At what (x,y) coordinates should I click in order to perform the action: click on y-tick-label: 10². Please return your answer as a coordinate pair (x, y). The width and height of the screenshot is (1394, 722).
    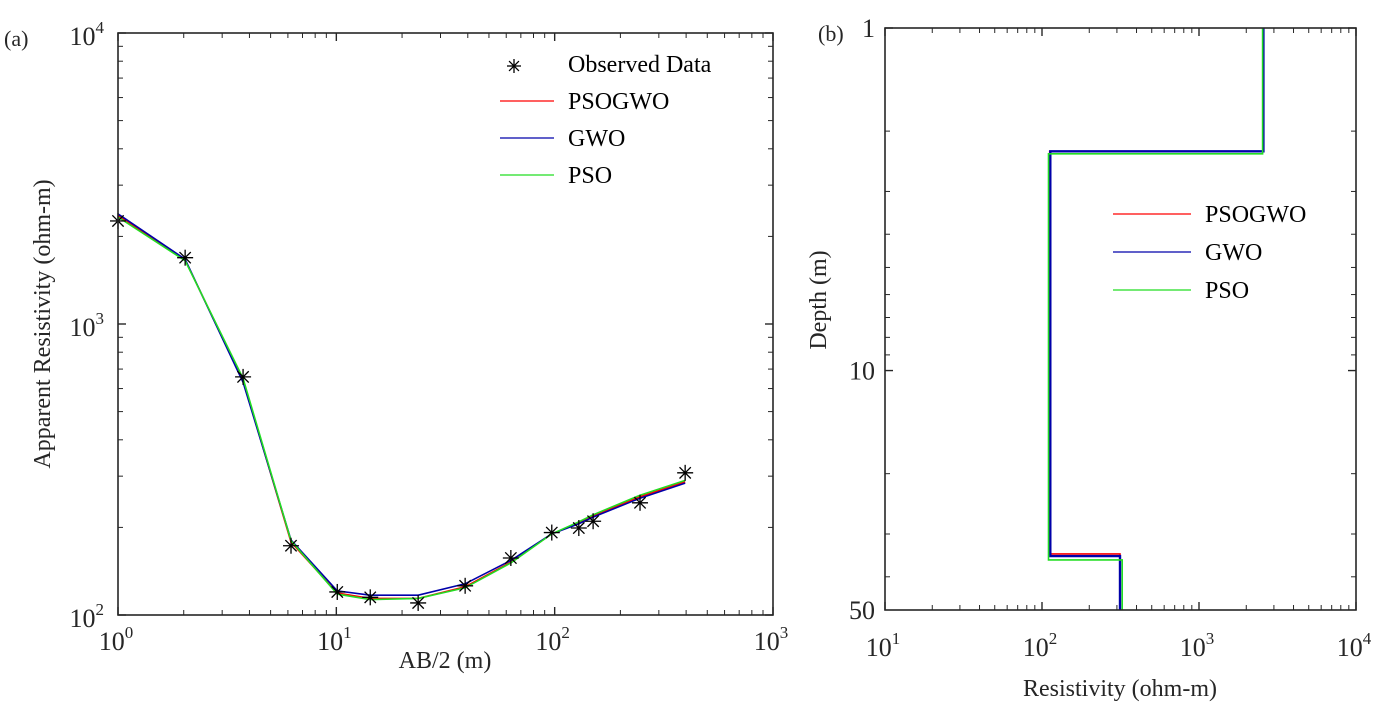
    Looking at the image, I should click on (87, 616).